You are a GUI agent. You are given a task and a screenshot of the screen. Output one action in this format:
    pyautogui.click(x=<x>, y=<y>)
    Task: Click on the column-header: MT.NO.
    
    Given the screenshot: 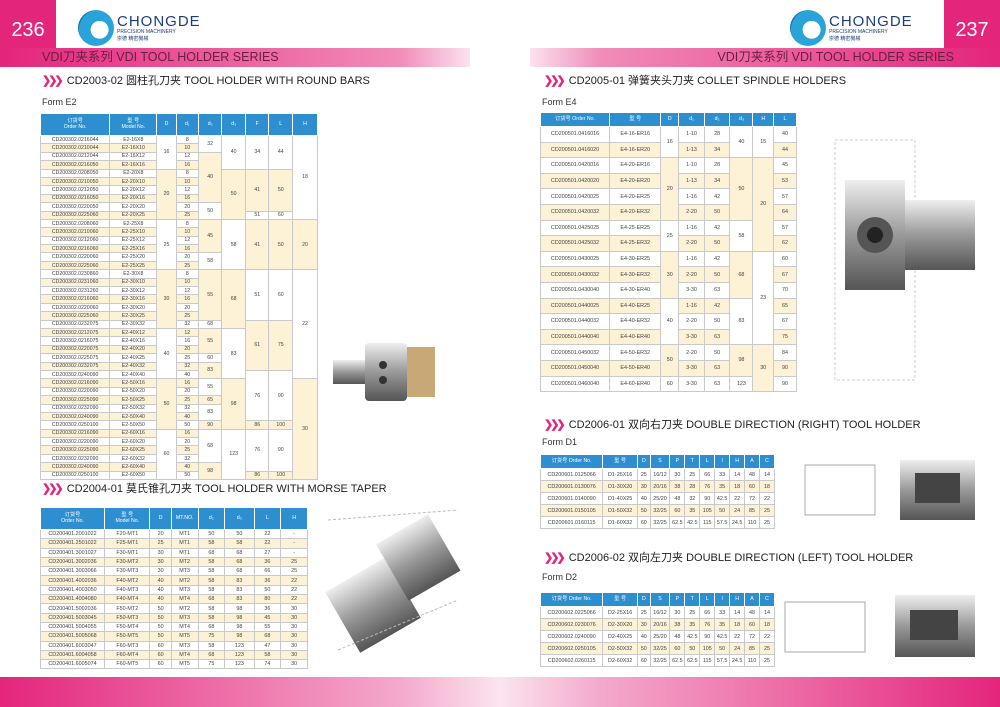 What is the action you would take?
    pyautogui.click(x=184, y=518)
    